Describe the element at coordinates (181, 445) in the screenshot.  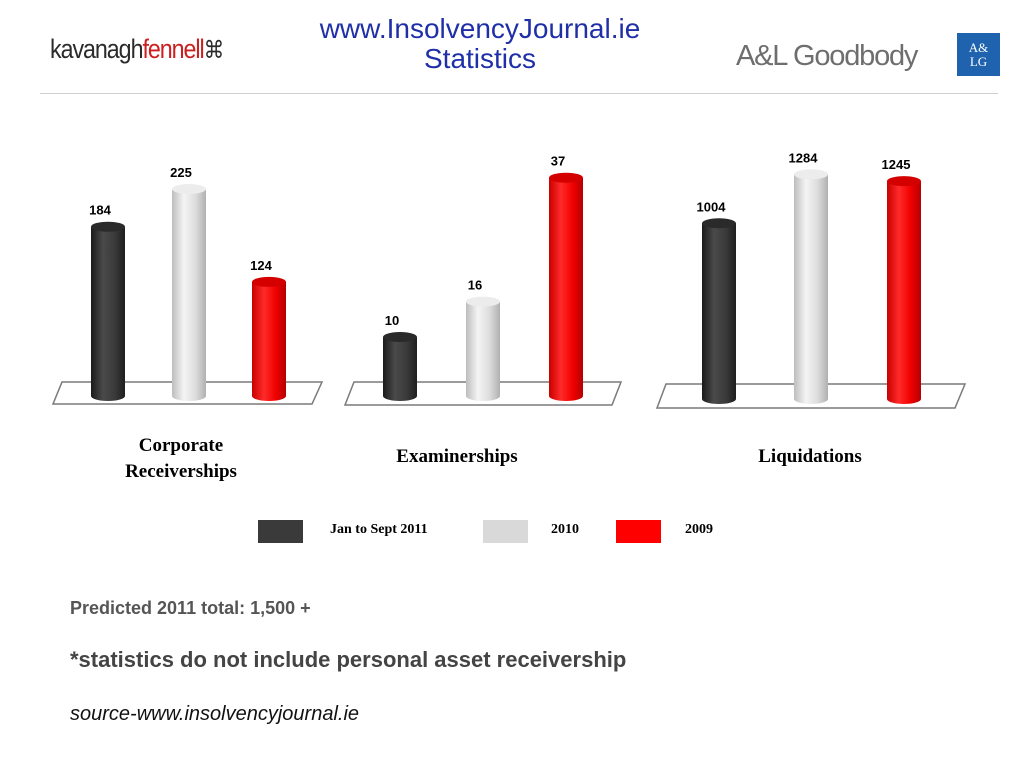
I see `category-label-line: Corporate` at that location.